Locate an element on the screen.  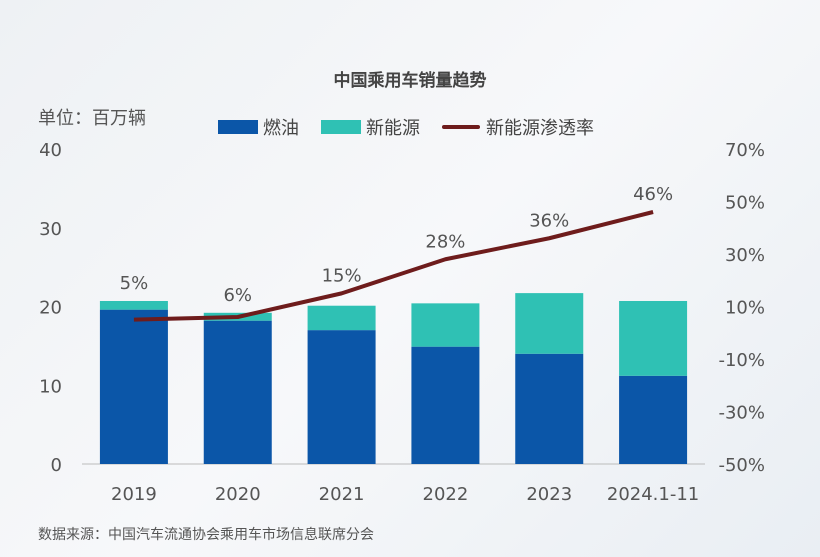
x-tick-label: 2019 is located at coordinates (134, 494).